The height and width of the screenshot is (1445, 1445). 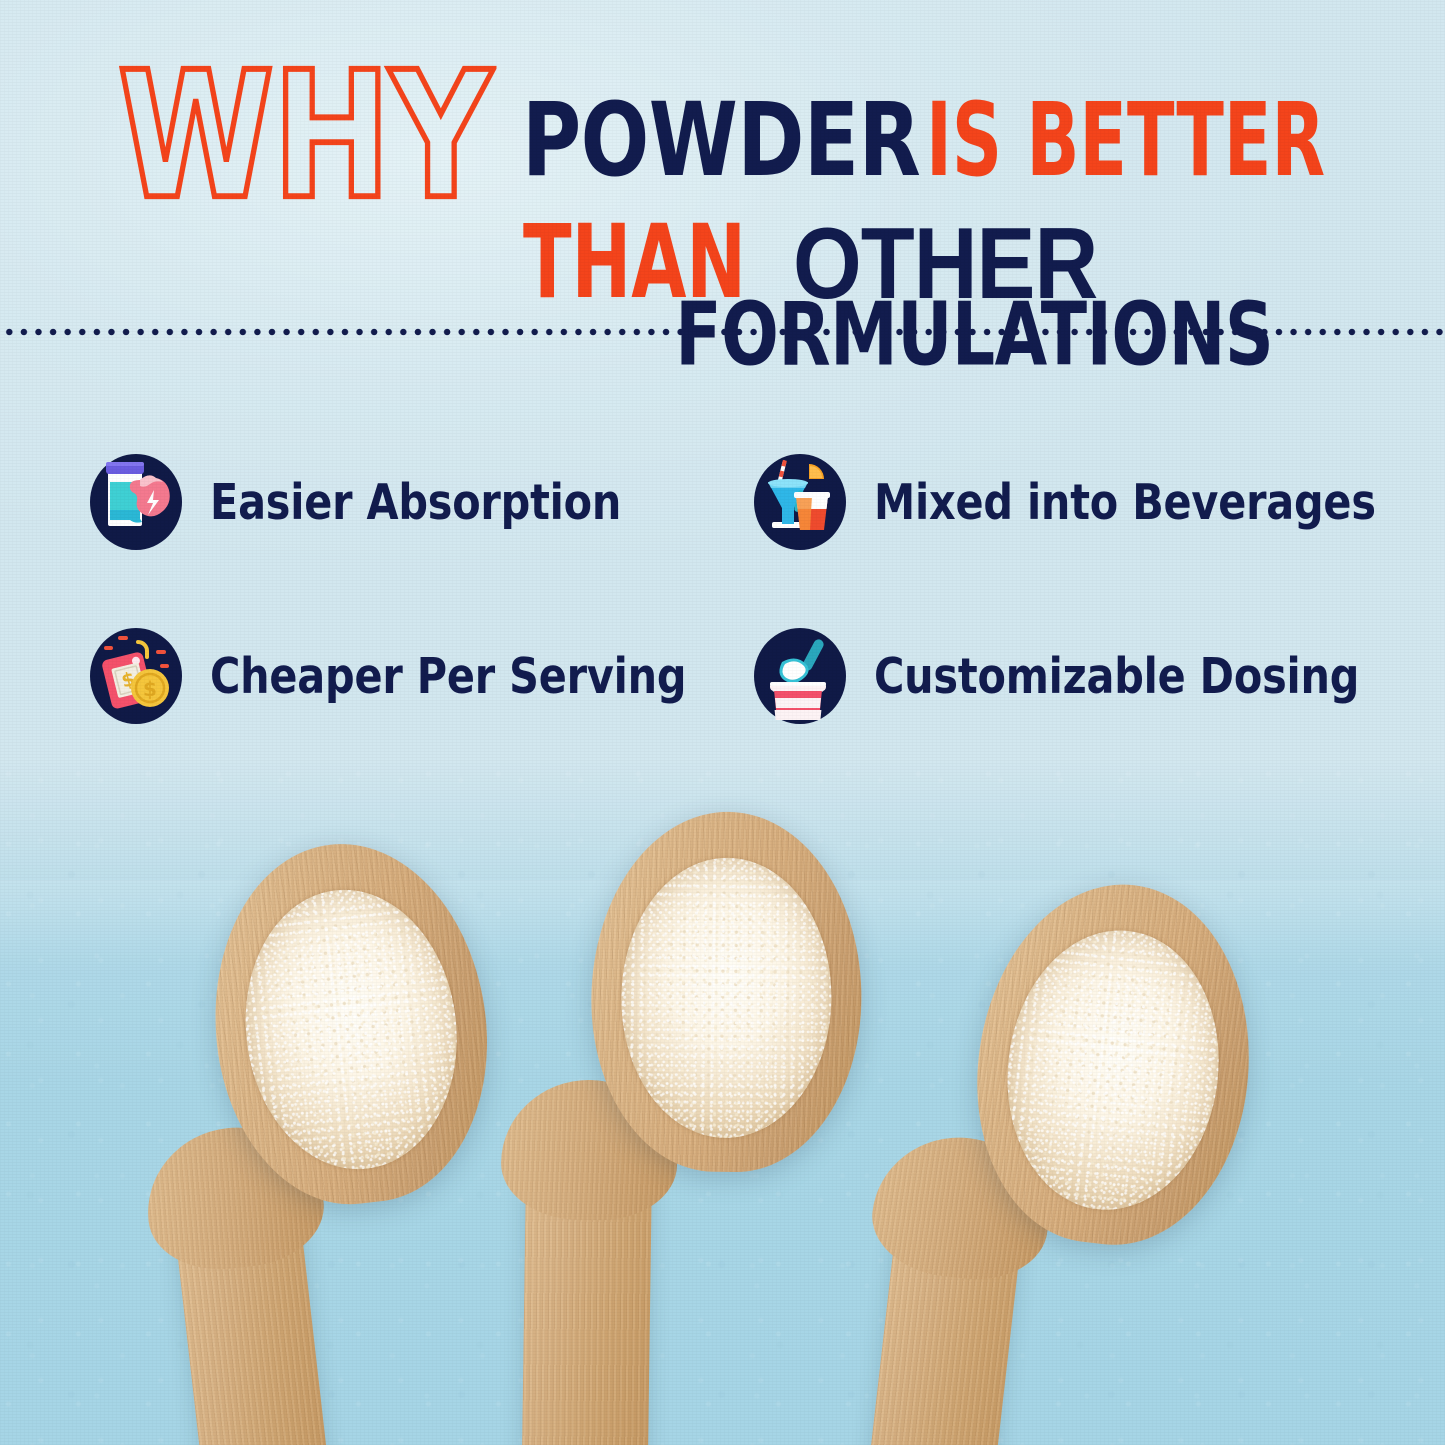 What do you see at coordinates (1125, 502) in the screenshot?
I see `benefit-label-mixed-into-beverages: Mixed into Beverages` at bounding box center [1125, 502].